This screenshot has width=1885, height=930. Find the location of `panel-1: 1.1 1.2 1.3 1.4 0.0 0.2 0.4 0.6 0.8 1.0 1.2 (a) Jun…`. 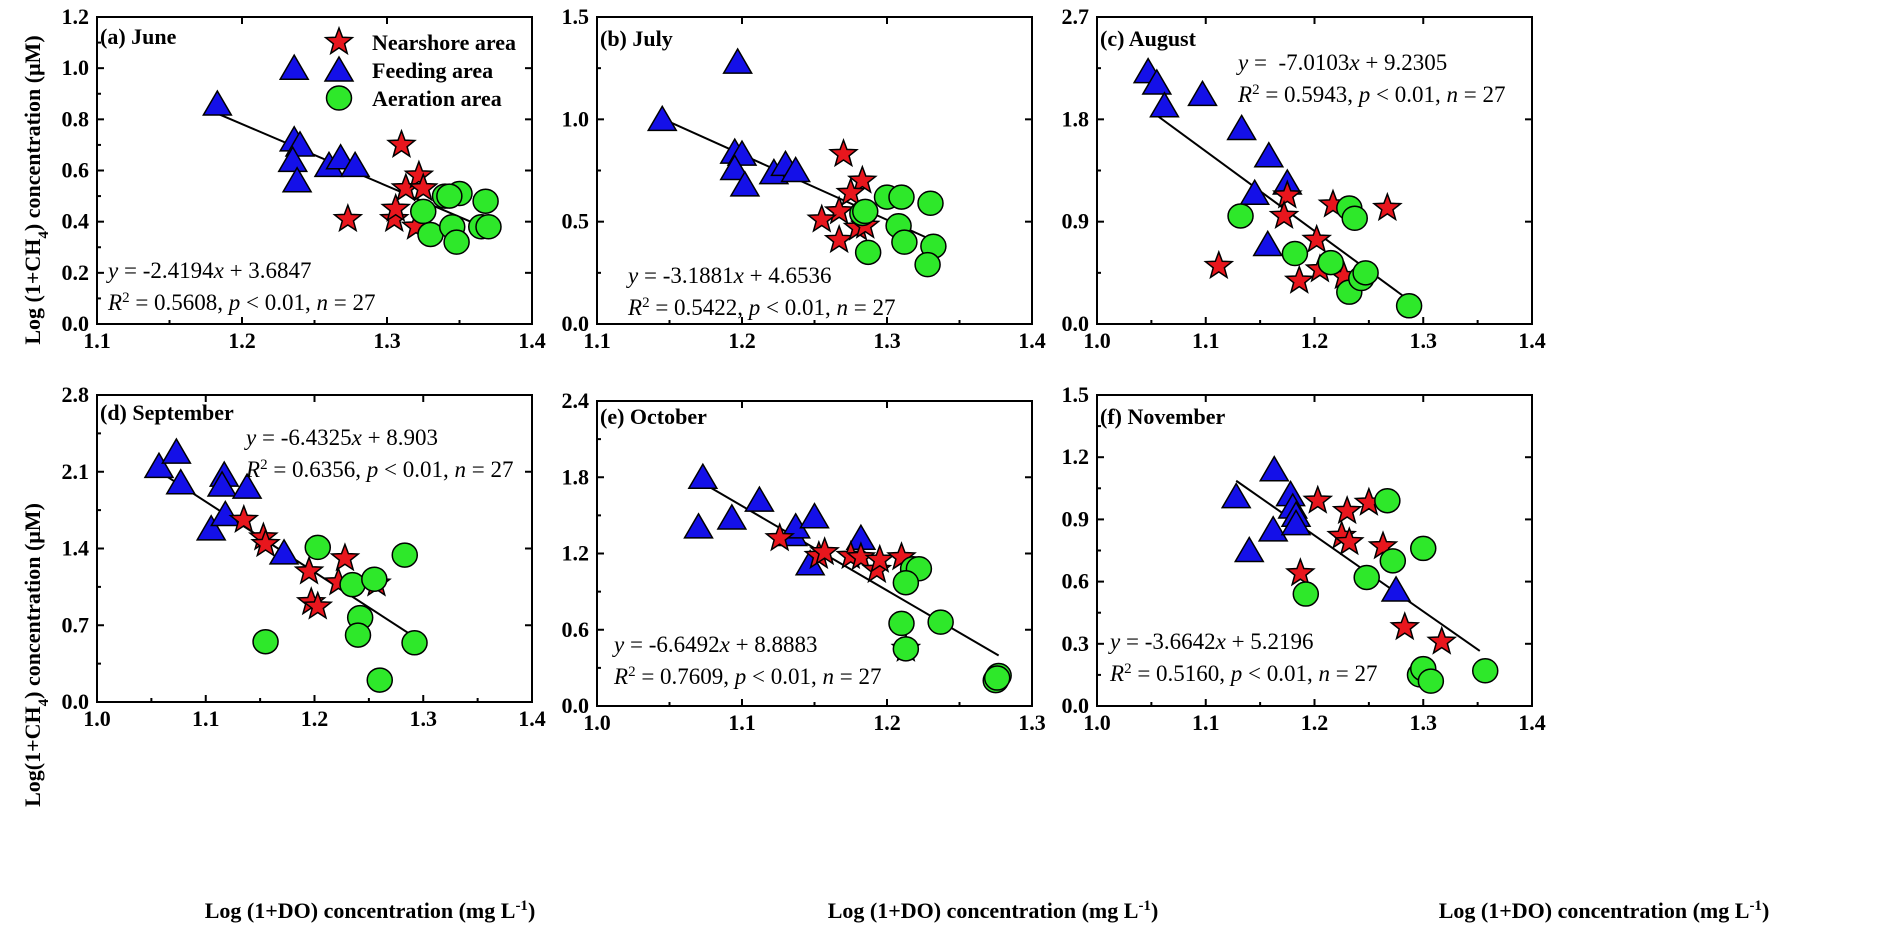

panel-1: 1.1 1.2 1.3 1.4 0.0 0.2 0.4 0.6 0.8 1.0 1.2 (a) Jun… is located at coordinates (304, 178).